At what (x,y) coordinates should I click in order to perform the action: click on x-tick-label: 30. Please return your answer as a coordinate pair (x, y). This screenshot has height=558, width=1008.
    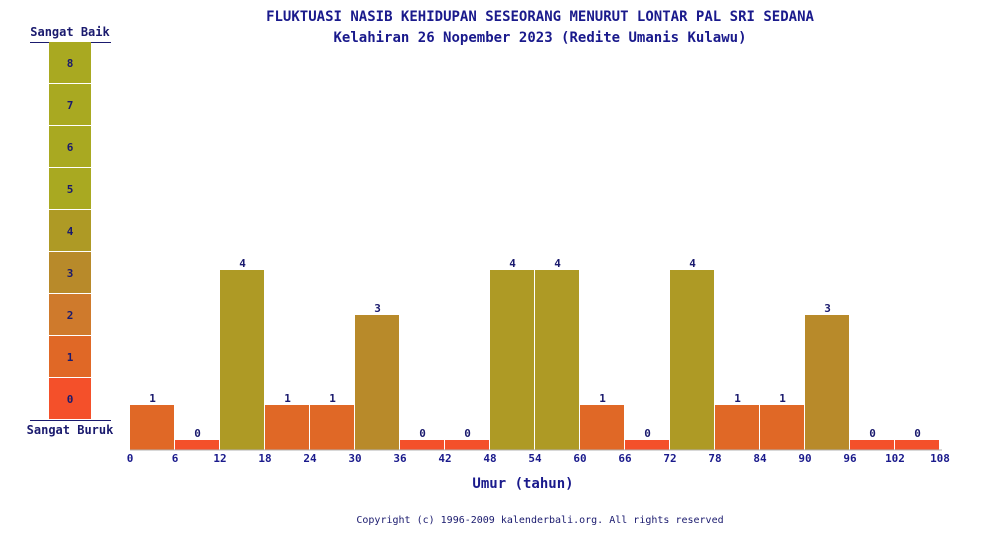
    Looking at the image, I should click on (354, 458).